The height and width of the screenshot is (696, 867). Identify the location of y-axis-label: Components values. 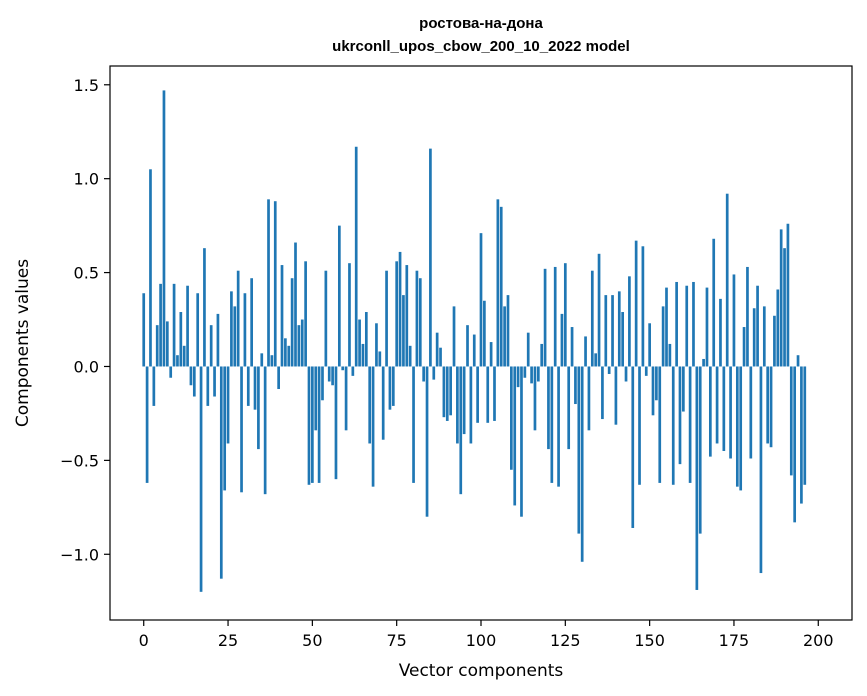
(23, 343).